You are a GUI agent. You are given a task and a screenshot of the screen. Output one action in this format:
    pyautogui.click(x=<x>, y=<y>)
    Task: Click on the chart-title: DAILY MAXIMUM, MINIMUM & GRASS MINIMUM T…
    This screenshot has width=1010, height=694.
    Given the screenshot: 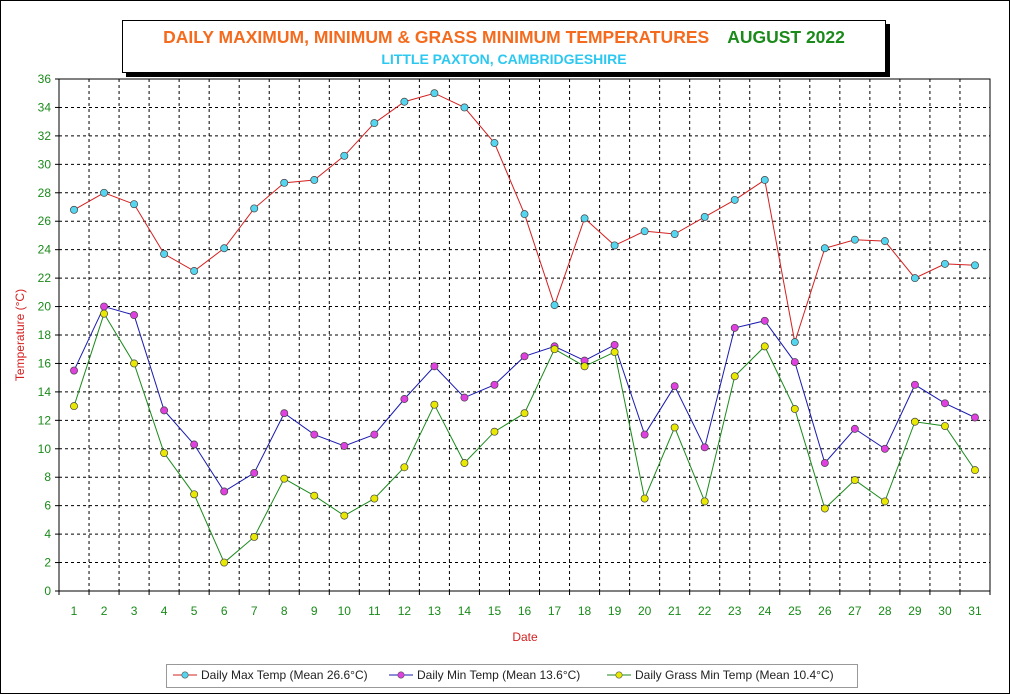 What is the action you would take?
    pyautogui.click(x=436, y=37)
    